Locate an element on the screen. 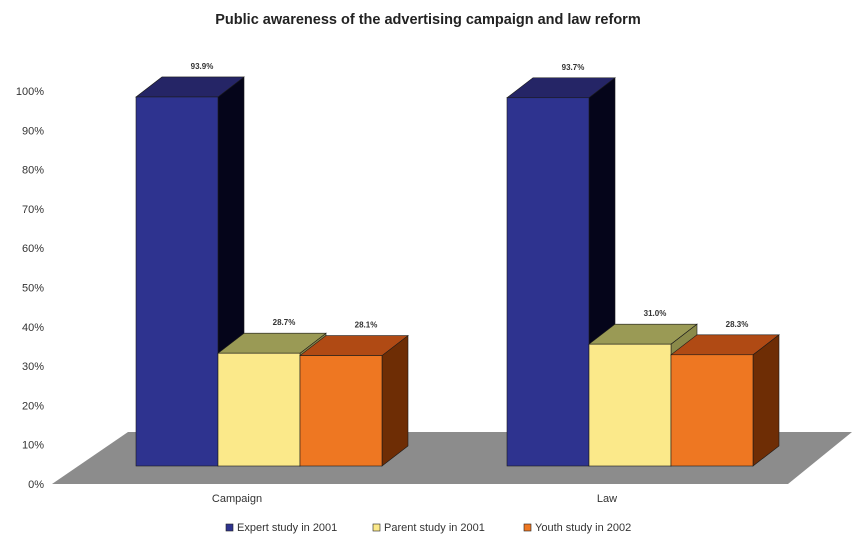  y-tick-label: 20% is located at coordinates (33, 406).